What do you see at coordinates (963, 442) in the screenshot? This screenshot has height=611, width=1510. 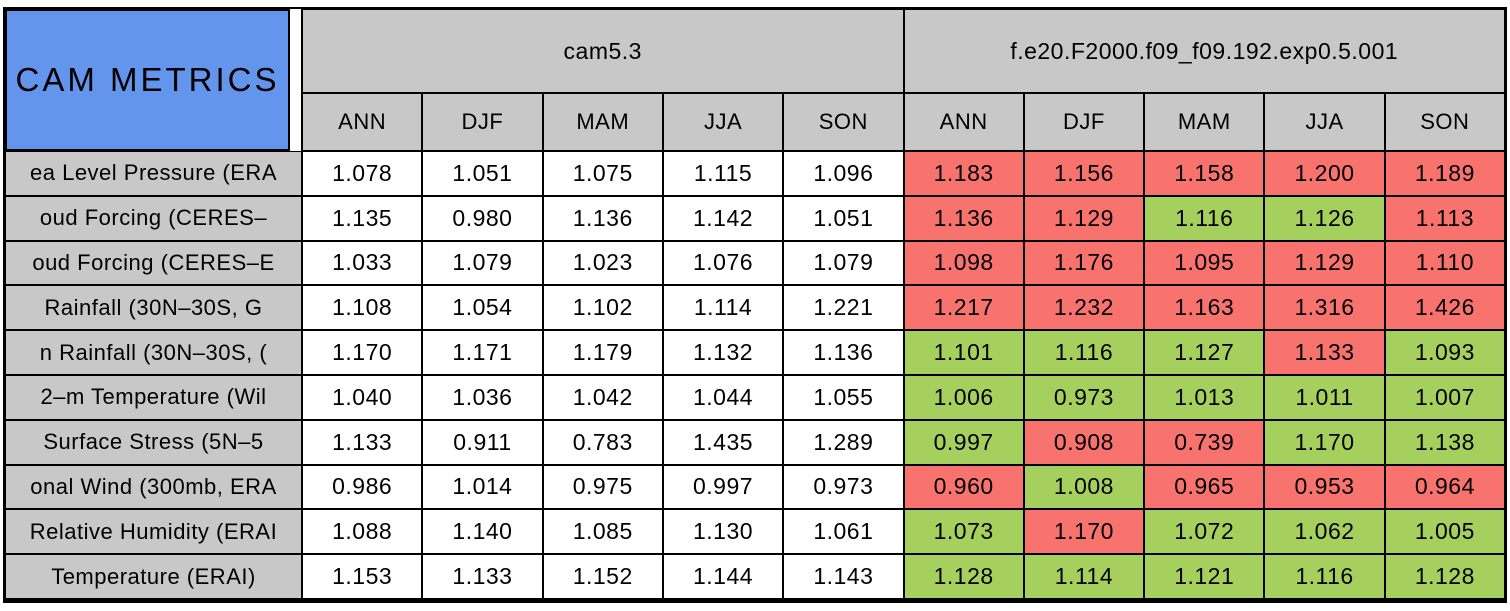 I see `metric-value-exp: 0.997` at bounding box center [963, 442].